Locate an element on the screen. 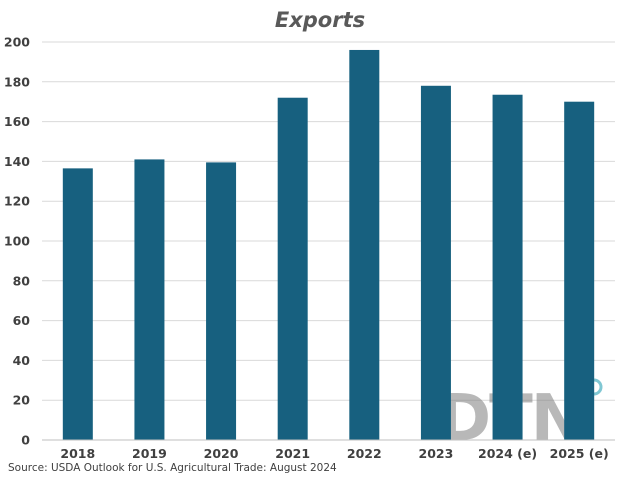 The width and height of the screenshot is (640, 480). y-tick-label: 140 is located at coordinates (17, 161).